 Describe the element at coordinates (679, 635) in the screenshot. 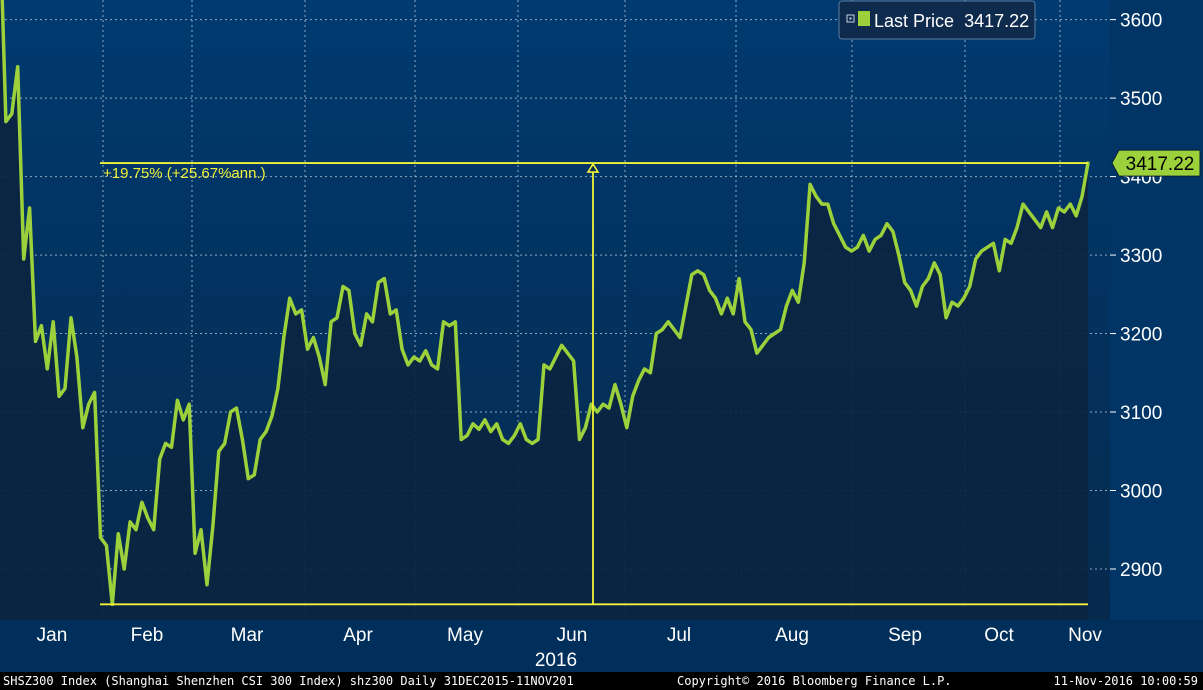

I see `x-tick-label: Jul` at that location.